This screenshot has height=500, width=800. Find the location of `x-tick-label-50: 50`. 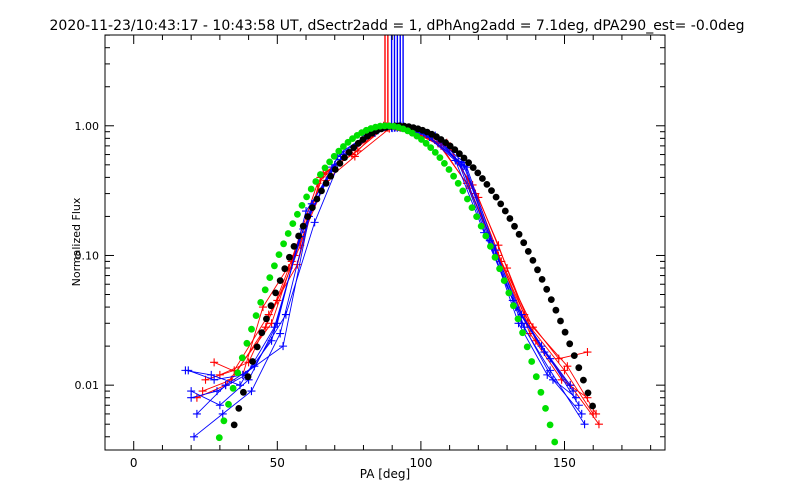

x-tick-label-50: 50 is located at coordinates (277, 463).